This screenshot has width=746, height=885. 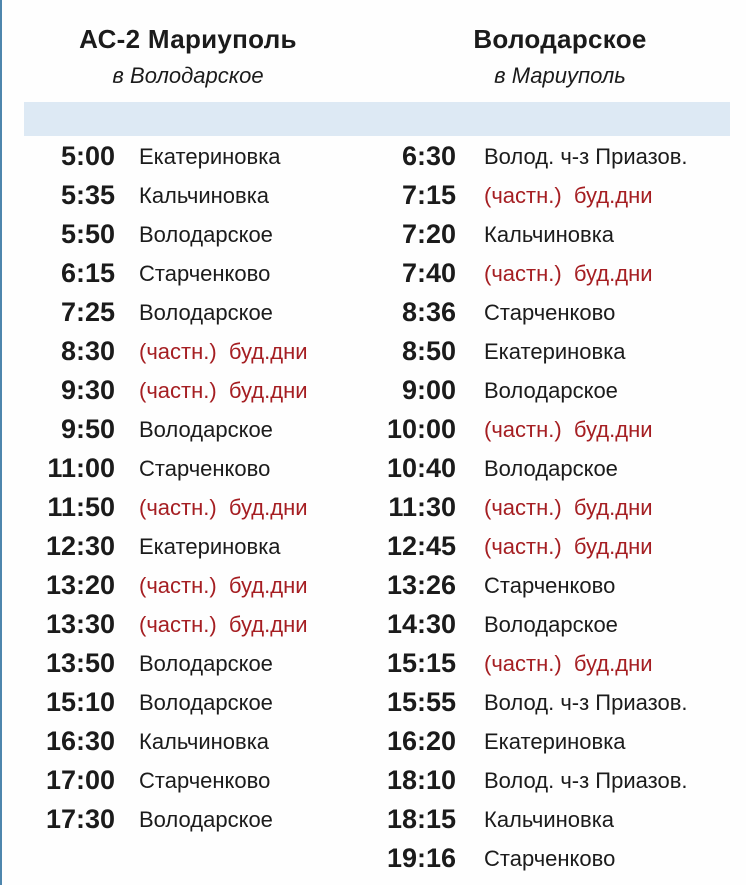 I want to click on schedule-row: 12:45 (частн.) буд.дни, so click(x=560, y=546).